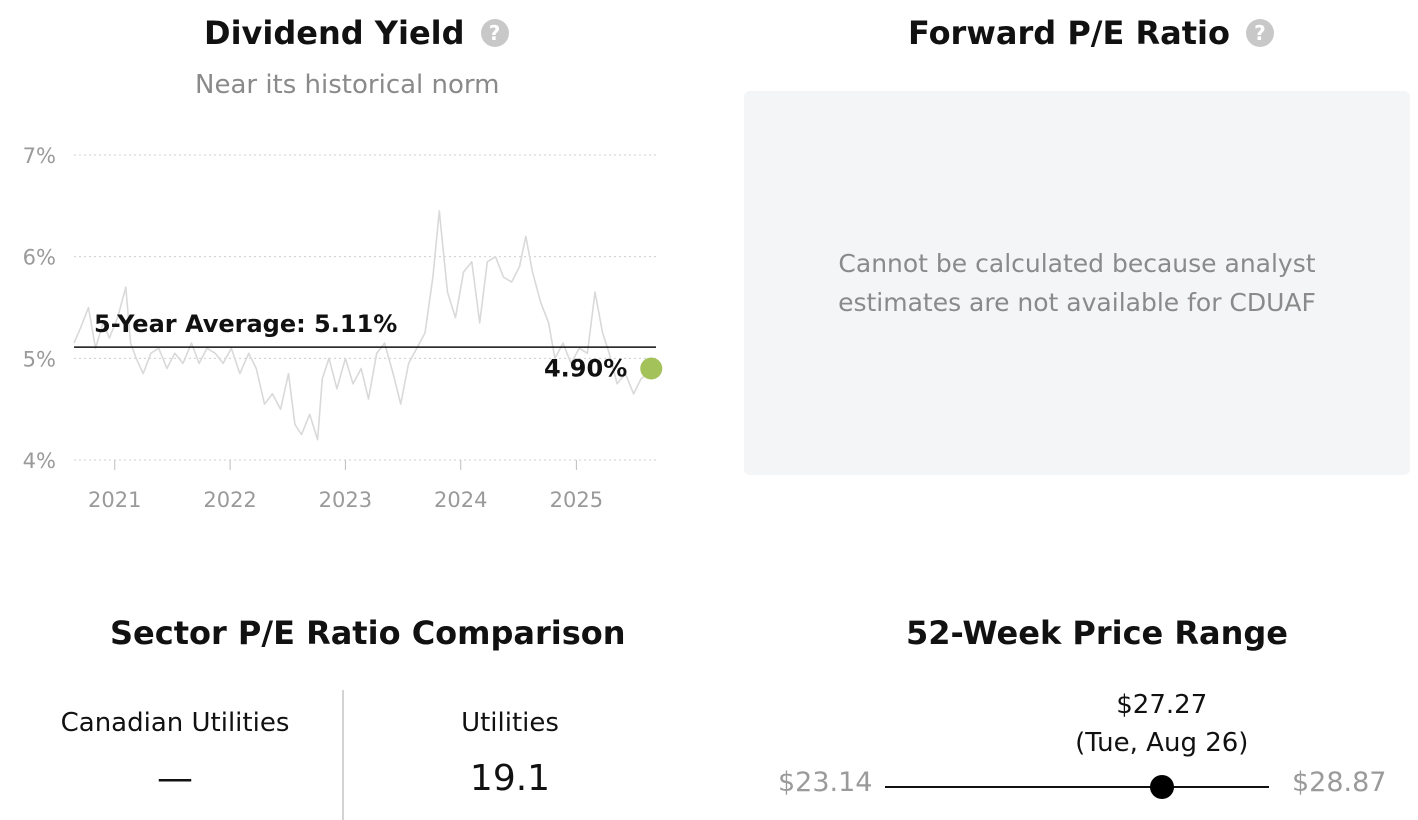 The height and width of the screenshot is (820, 1418). What do you see at coordinates (1097, 633) in the screenshot?
I see `price-range-title: 52-Week Price Range` at bounding box center [1097, 633].